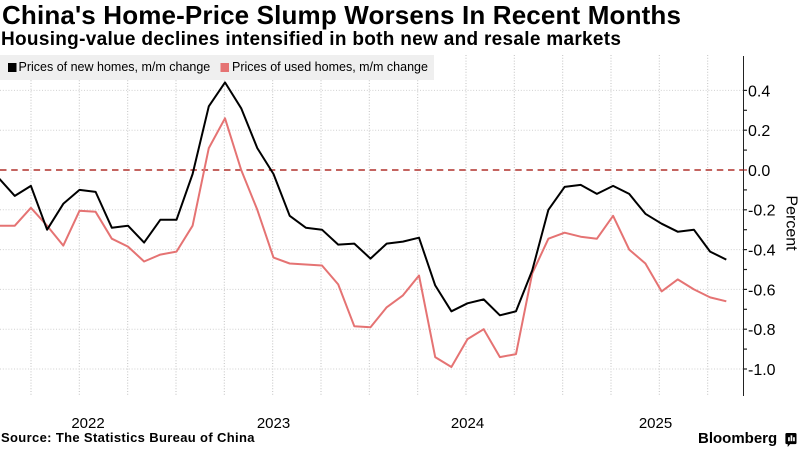  Describe the element at coordinates (762, 251) in the screenshot. I see `svg-text: -0.4` at that location.